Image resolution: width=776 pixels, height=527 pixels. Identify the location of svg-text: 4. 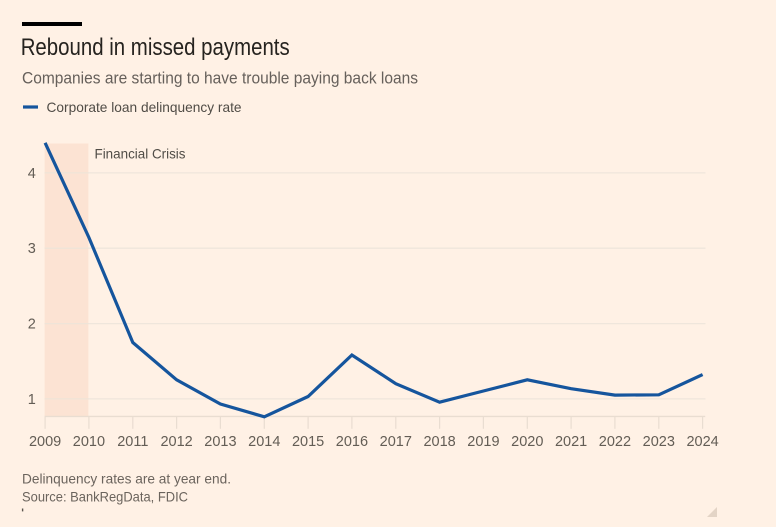
(32, 174).